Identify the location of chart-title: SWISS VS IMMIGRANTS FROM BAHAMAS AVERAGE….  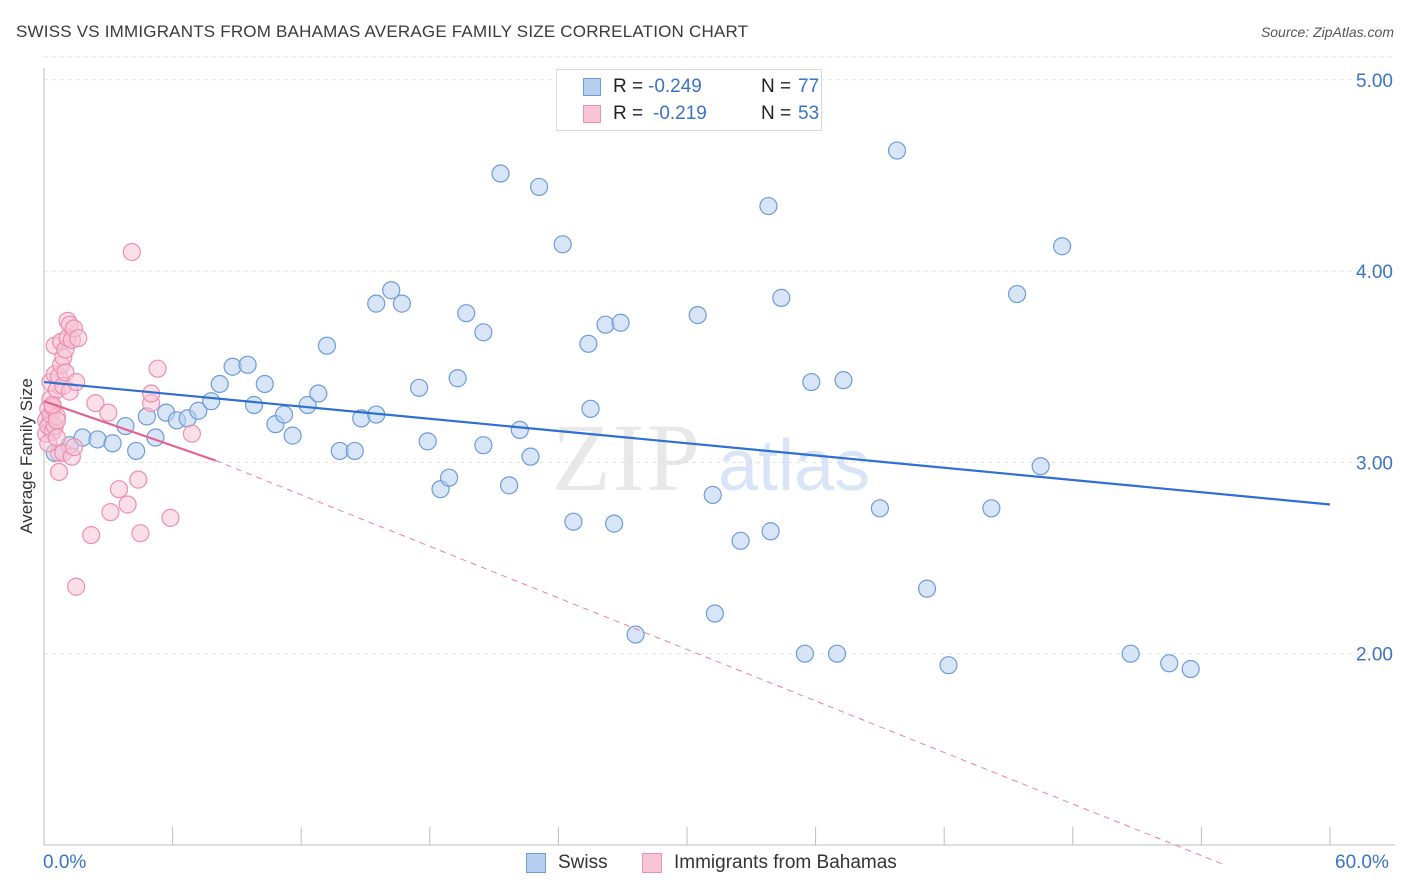
(382, 31).